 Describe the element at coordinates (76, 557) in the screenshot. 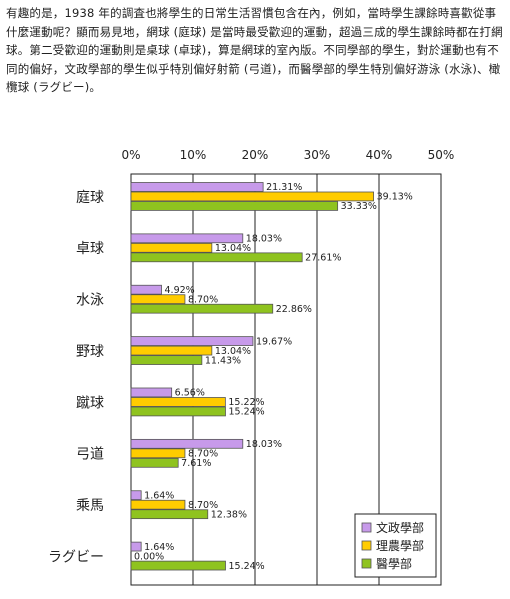

I see `category-label: ラグビー` at that location.